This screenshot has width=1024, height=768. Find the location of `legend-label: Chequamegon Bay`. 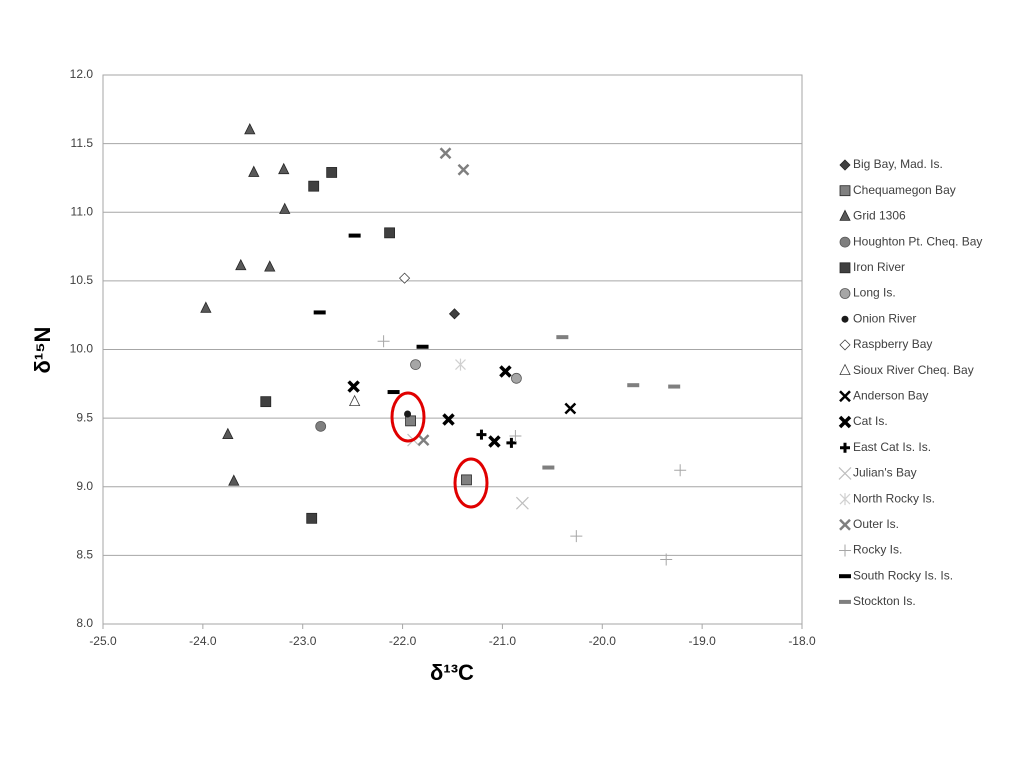

legend-label: Chequamegon Bay is located at coordinates (904, 190).